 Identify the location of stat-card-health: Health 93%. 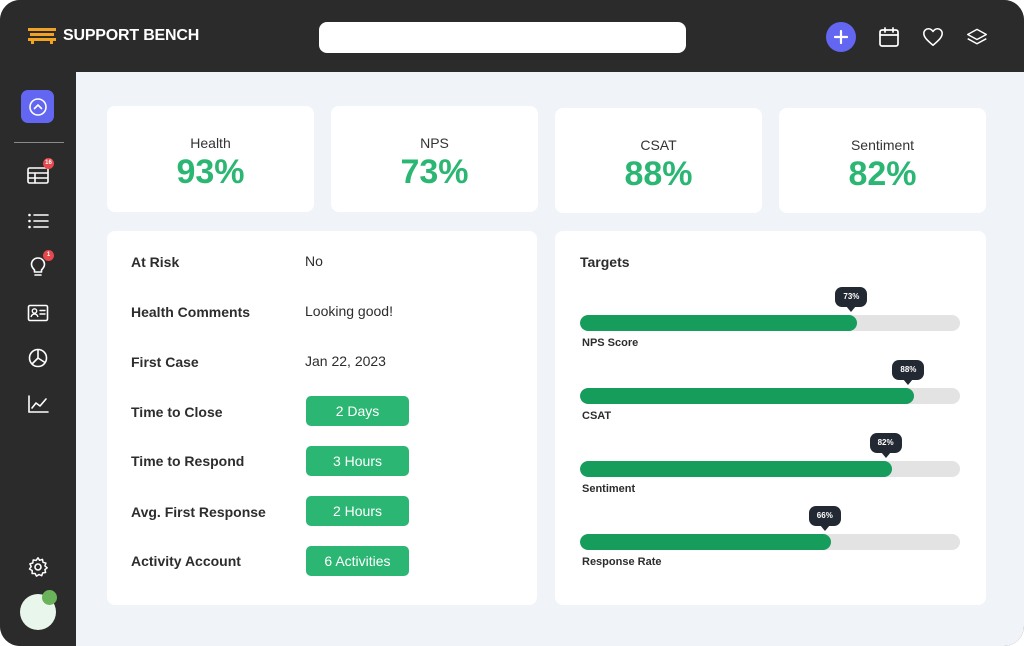
(210, 159).